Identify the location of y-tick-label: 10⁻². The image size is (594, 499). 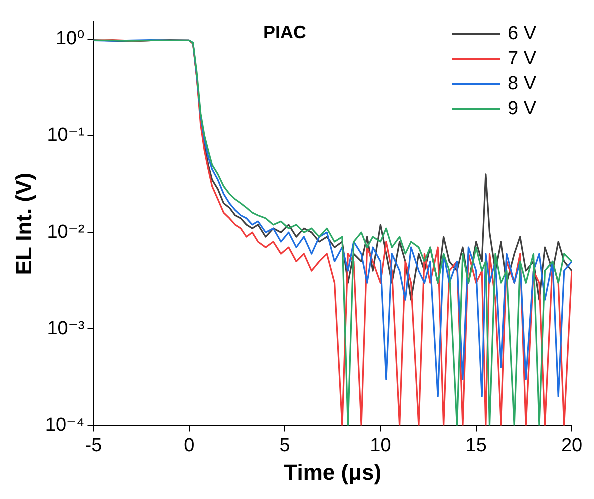
(66, 232).